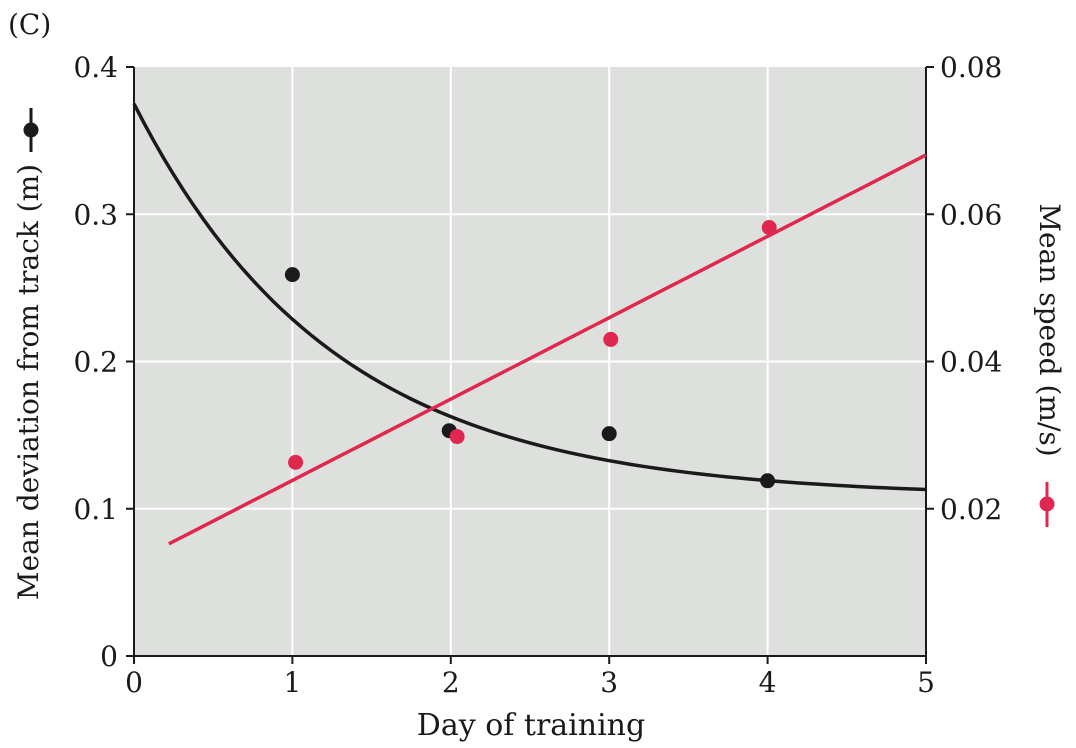  I want to click on y-left-tick-label: 0.2, so click(95, 362).